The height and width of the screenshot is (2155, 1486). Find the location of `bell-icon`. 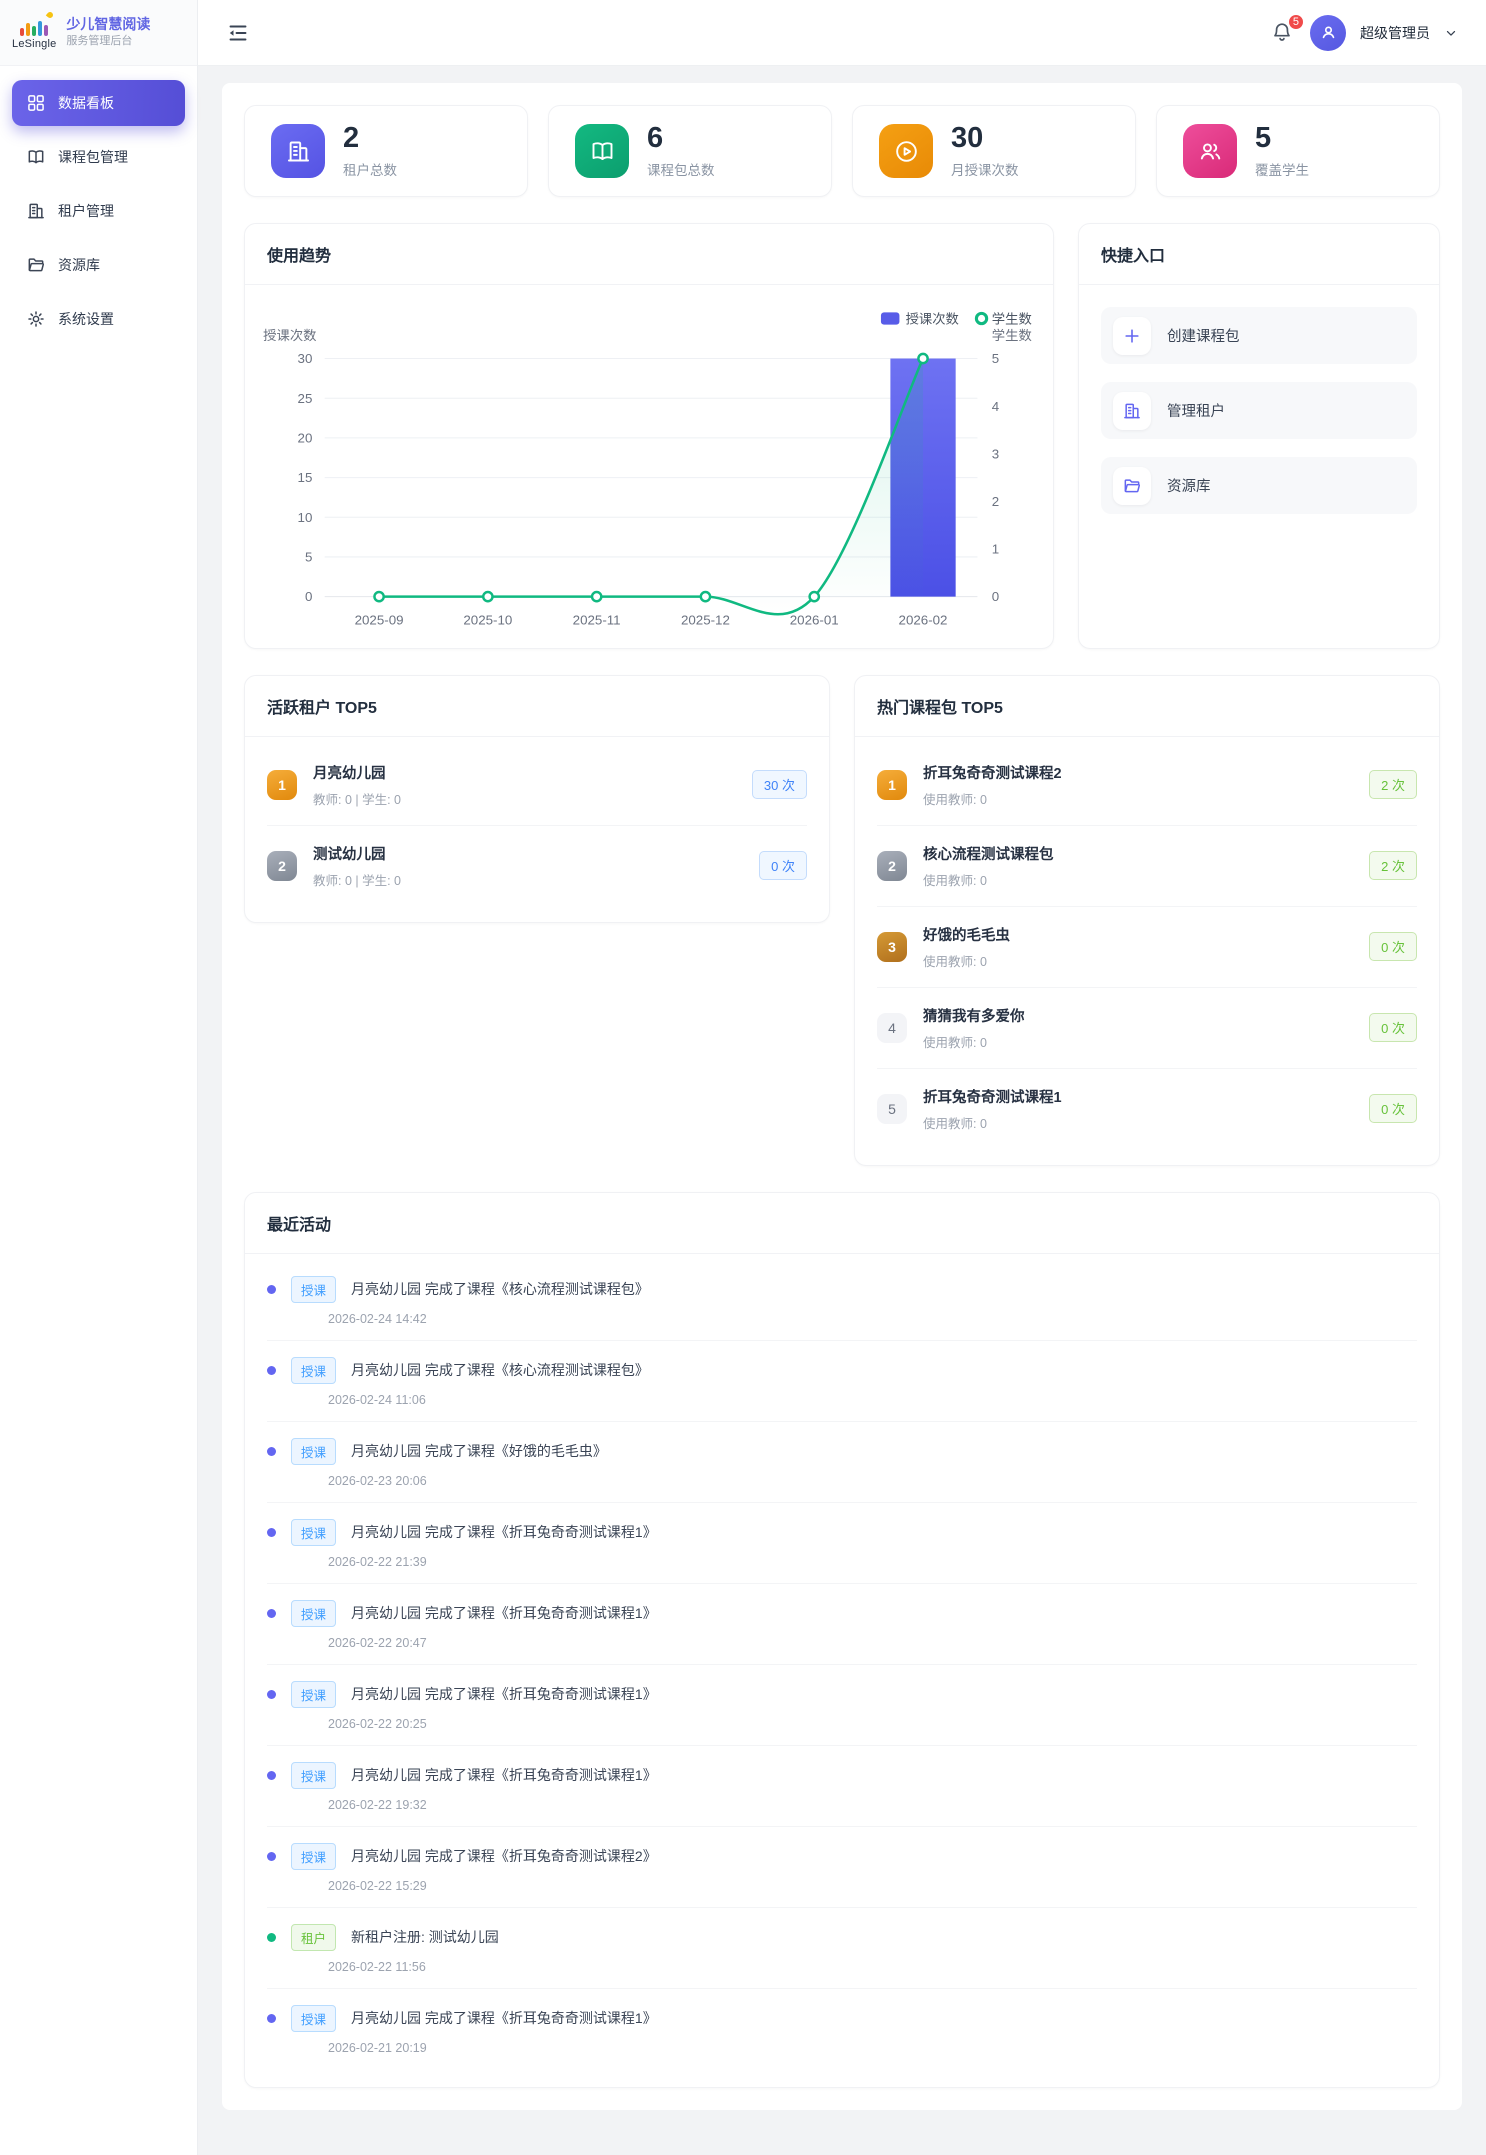

bell-icon is located at coordinates (1282, 31).